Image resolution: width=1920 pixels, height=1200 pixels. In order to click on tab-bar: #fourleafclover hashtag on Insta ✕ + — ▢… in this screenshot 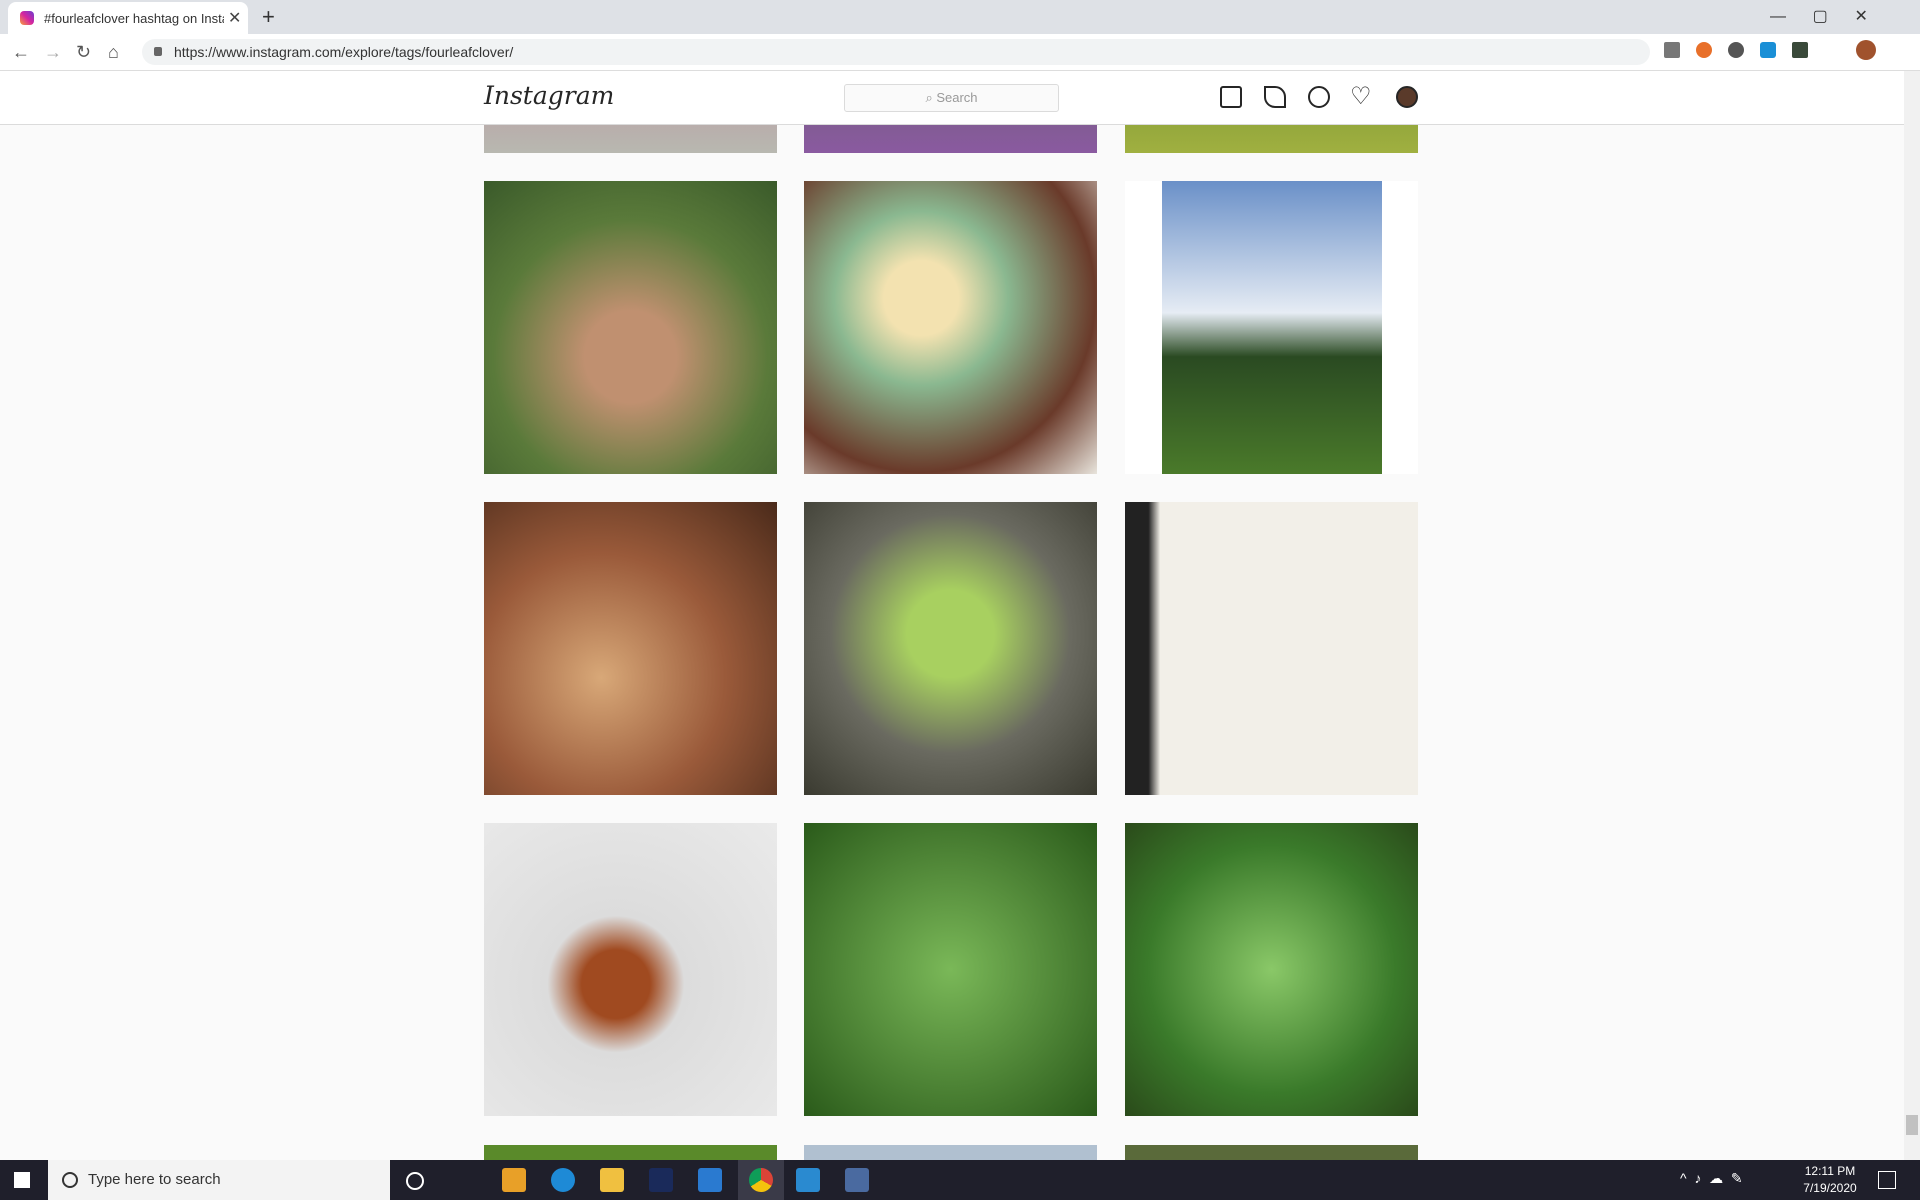, I will do `click(960, 17)`.